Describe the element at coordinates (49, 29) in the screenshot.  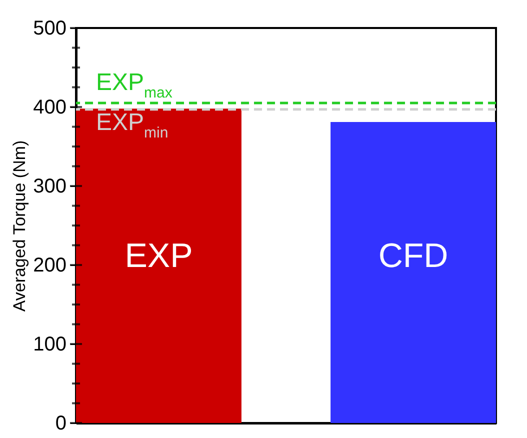
I see `y-tick-label: 500` at that location.